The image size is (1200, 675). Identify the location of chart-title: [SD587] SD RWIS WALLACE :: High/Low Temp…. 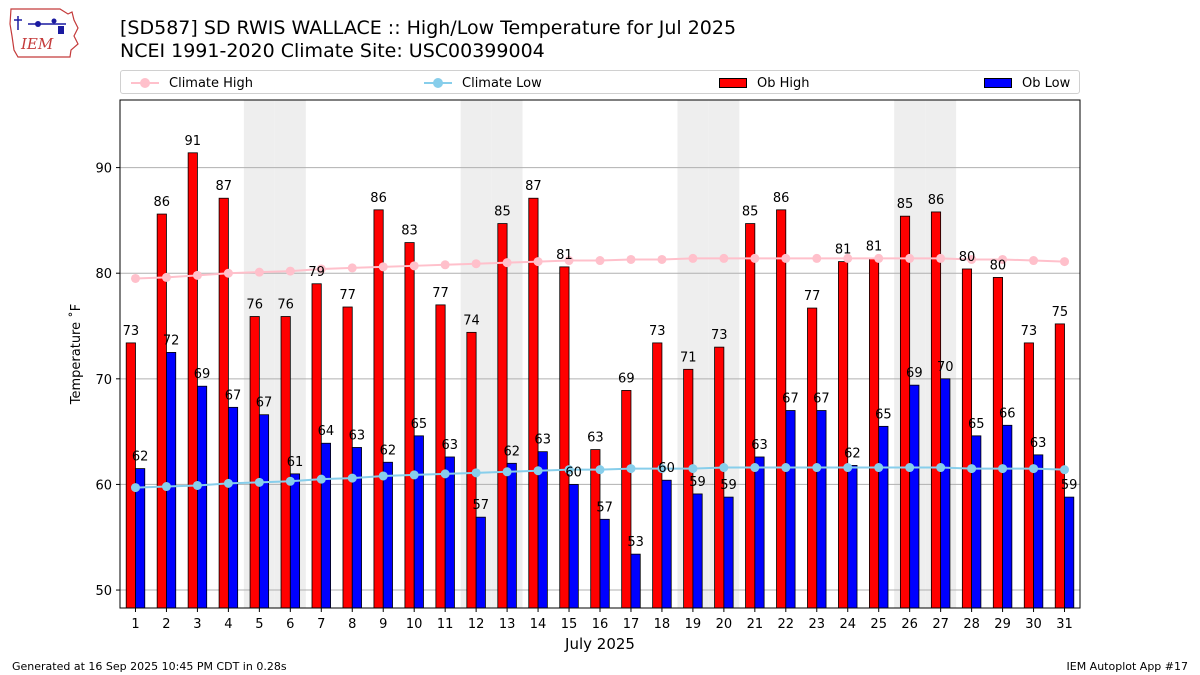
(428, 28).